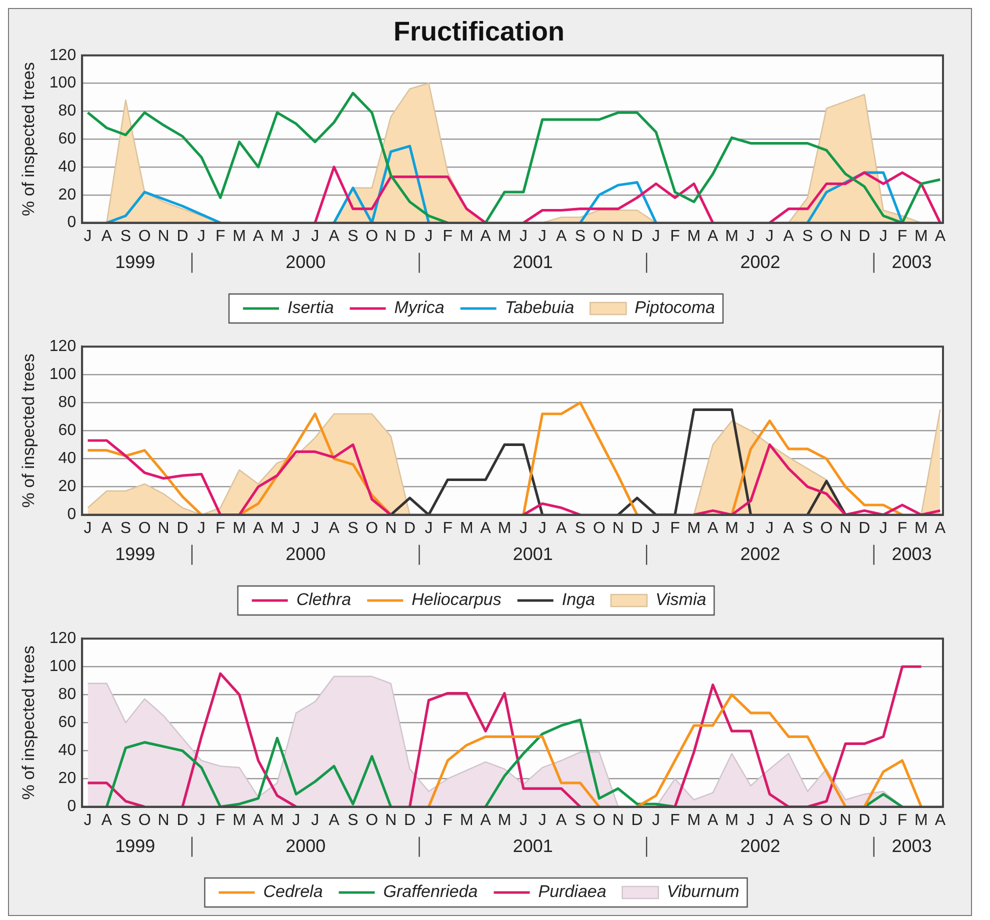 The height and width of the screenshot is (920, 990). I want to click on text: 2002, so click(760, 846).